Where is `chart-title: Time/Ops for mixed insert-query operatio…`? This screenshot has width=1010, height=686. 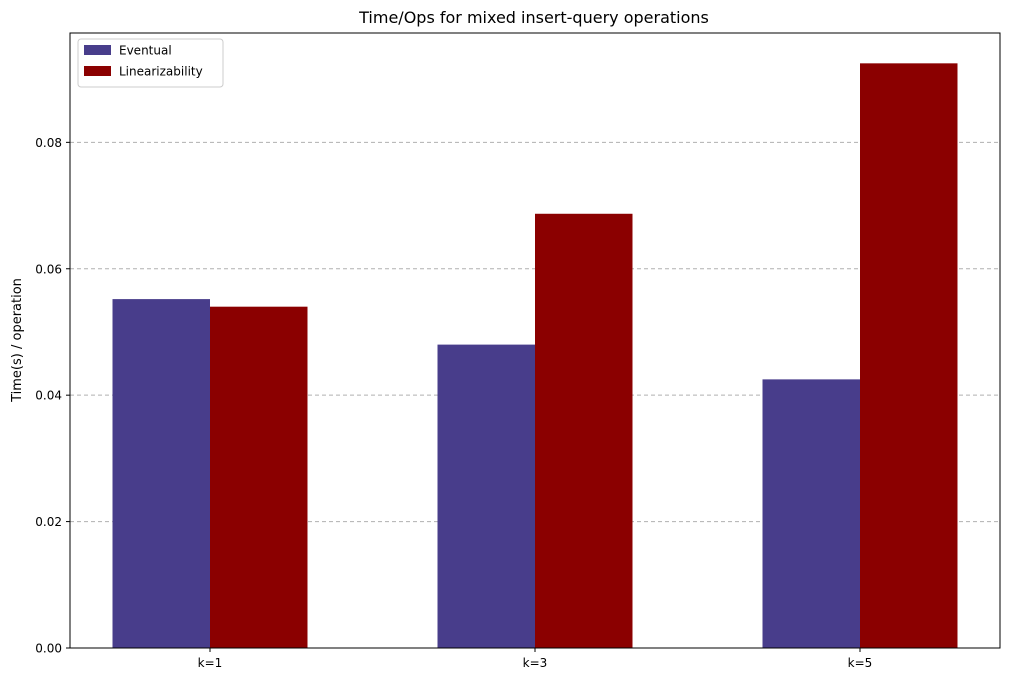 chart-title: Time/Ops for mixed insert-query operatio… is located at coordinates (533, 17).